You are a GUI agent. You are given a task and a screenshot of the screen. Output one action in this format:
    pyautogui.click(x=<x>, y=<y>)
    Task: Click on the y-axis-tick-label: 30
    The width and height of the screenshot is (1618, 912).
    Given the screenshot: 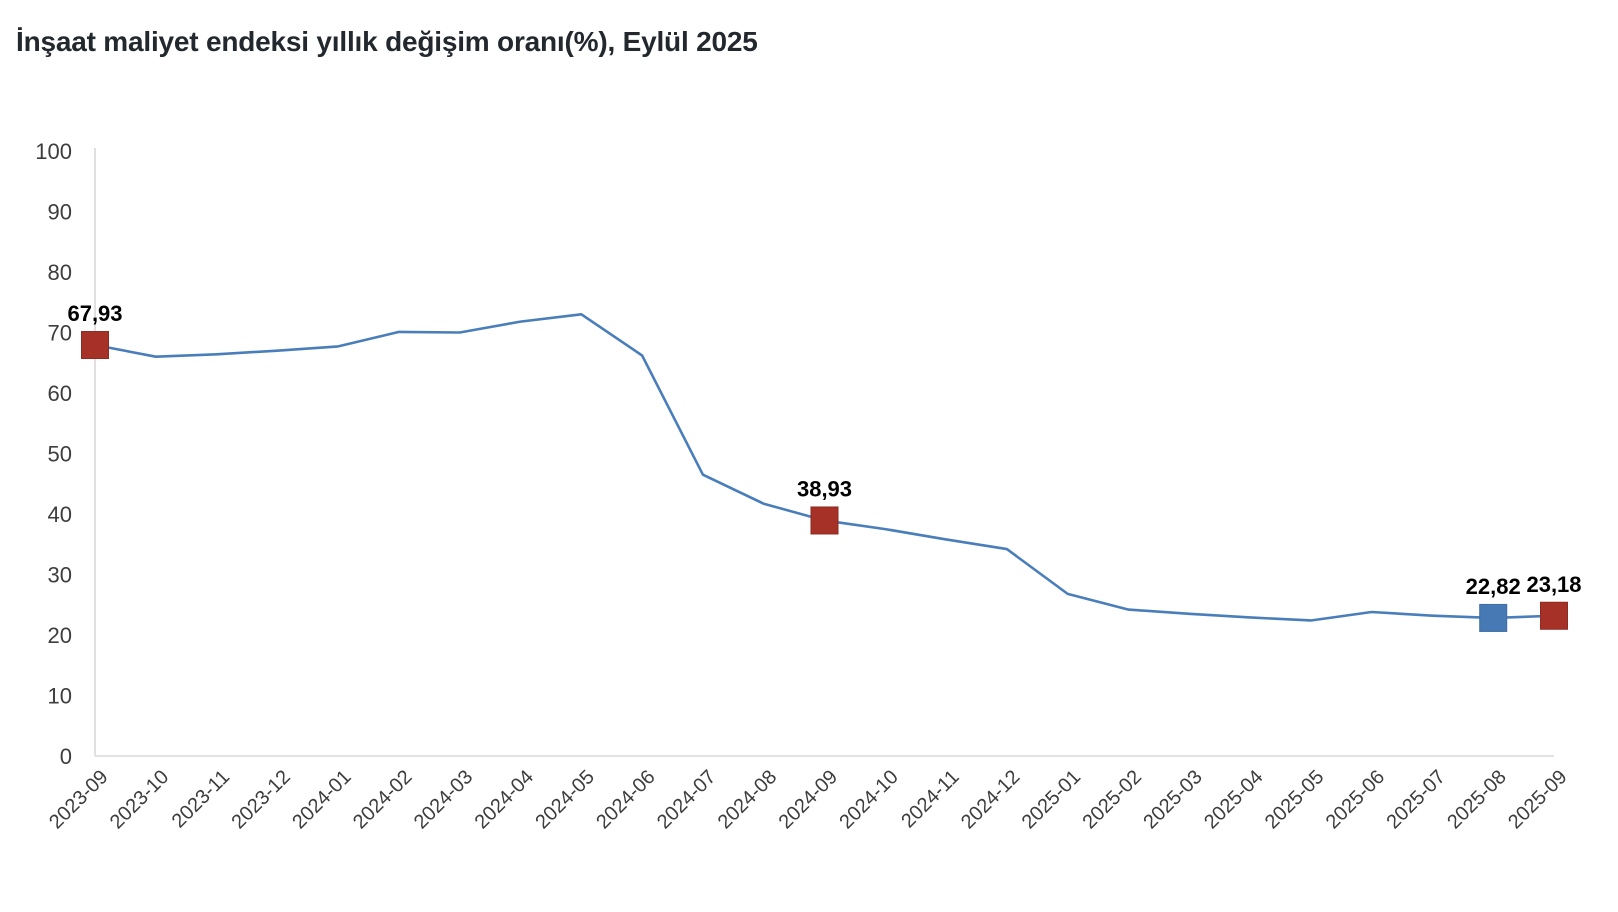 What is the action you would take?
    pyautogui.click(x=60, y=575)
    